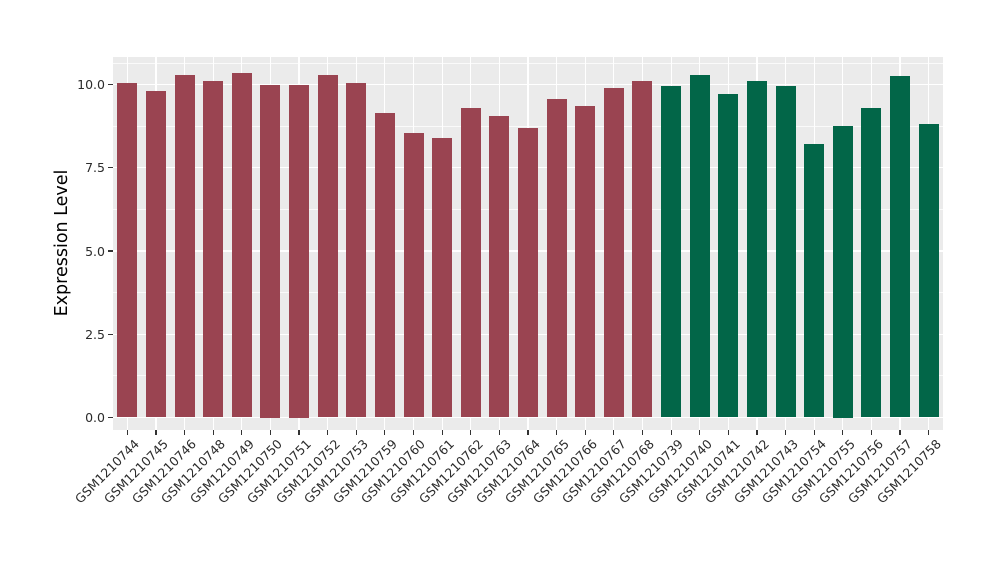  Describe the element at coordinates (928, 271) in the screenshot. I see `bar-GSM1210758` at that location.